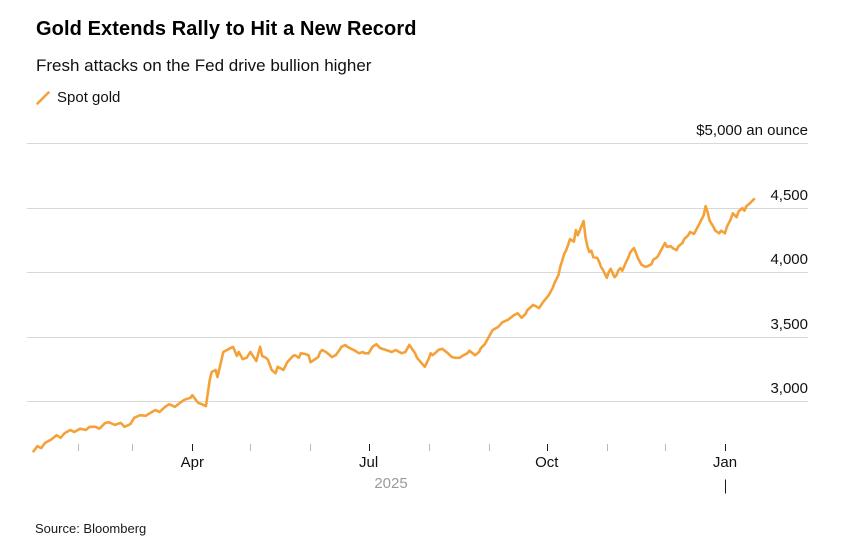  Describe the element at coordinates (89, 97) in the screenshot. I see `legend-label: Spot gold` at that location.